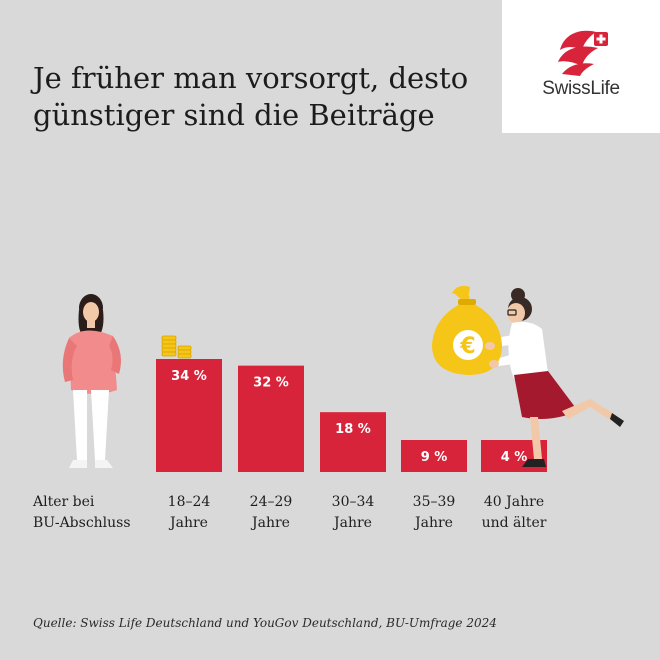  I want to click on axis-label-line-1: Alter bei, so click(64, 502).